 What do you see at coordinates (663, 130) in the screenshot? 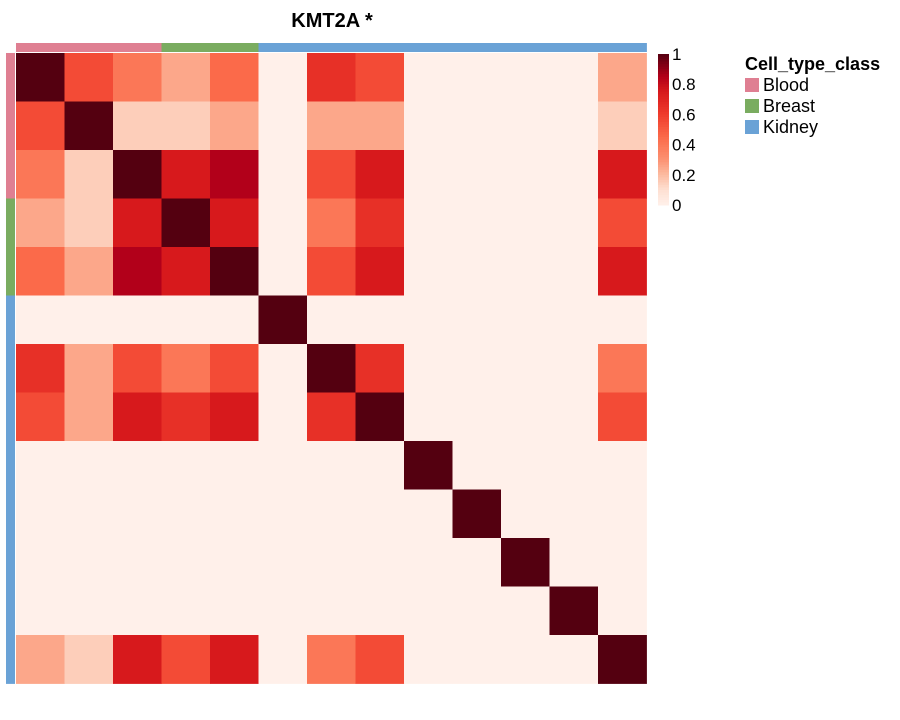
I see `color-scale-bar` at bounding box center [663, 130].